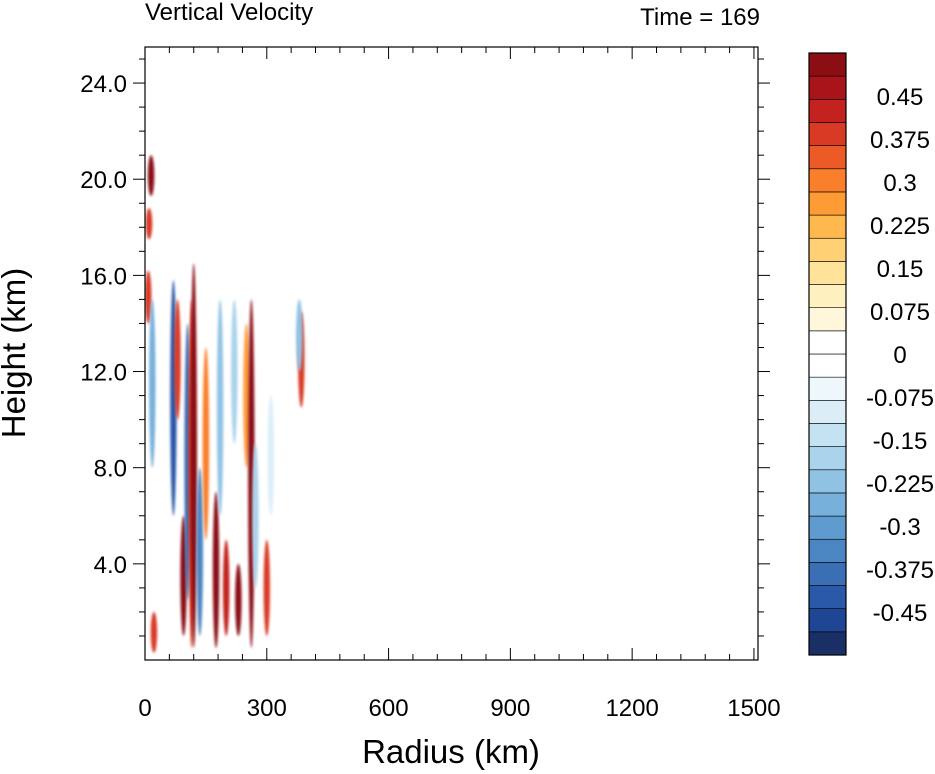 The width and height of the screenshot is (935, 774). Describe the element at coordinates (103, 276) in the screenshot. I see `y-tick-label: 16.0` at that location.